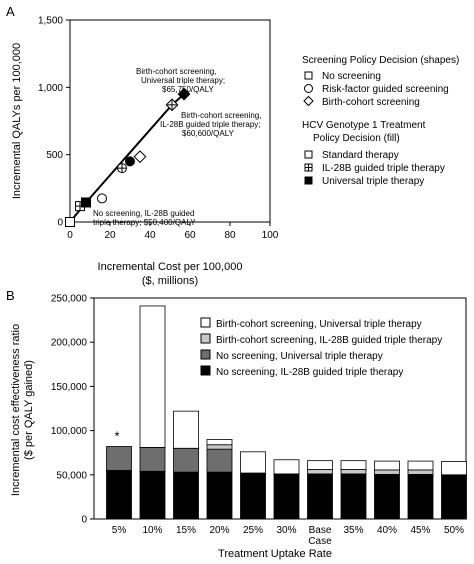 This screenshot has width=474, height=564. I want to click on legend-fill-il28b: IL-28B guided triple therapy, so click(374, 168).